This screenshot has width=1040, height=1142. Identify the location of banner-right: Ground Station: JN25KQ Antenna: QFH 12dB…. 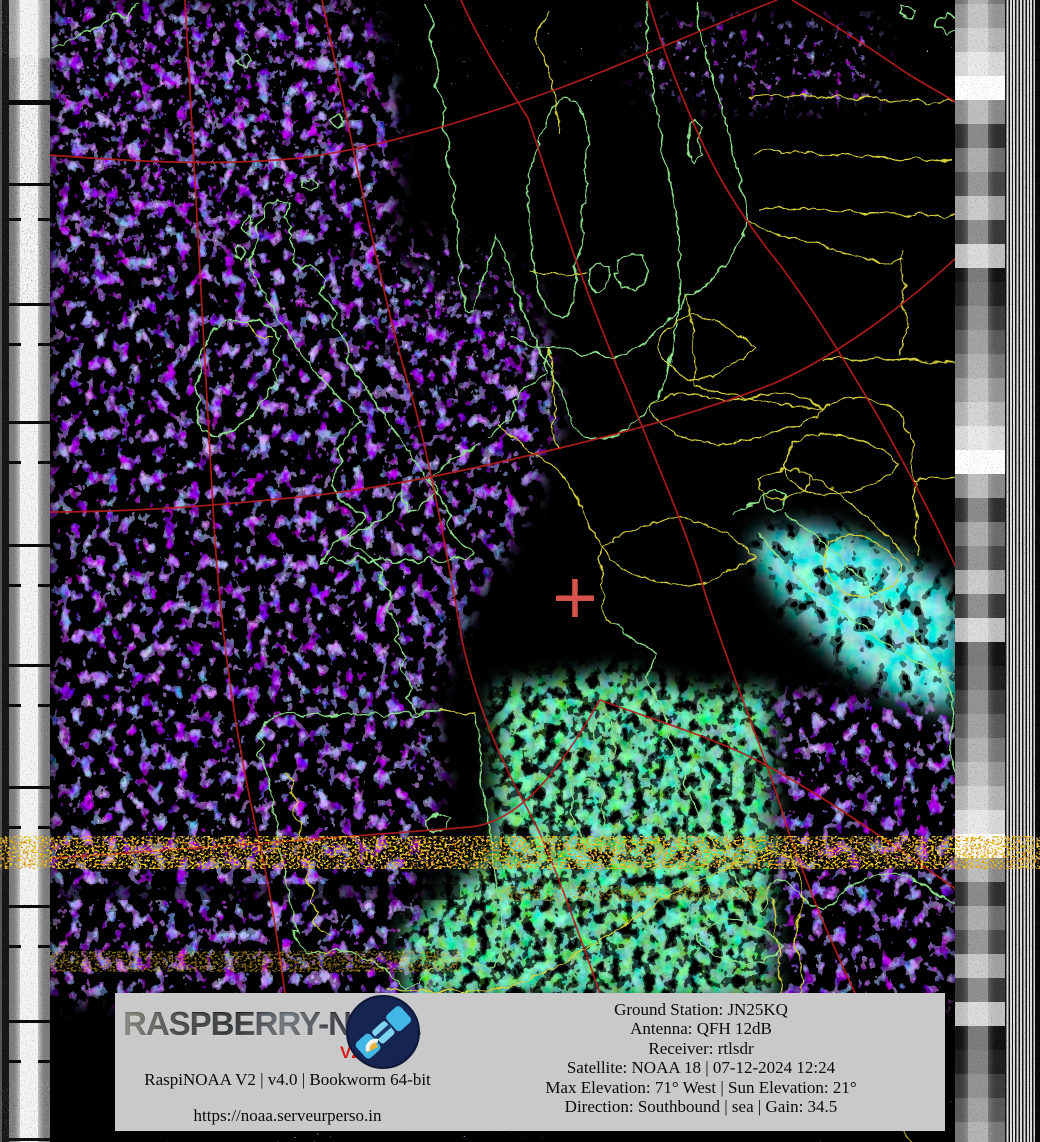
(701, 1058).